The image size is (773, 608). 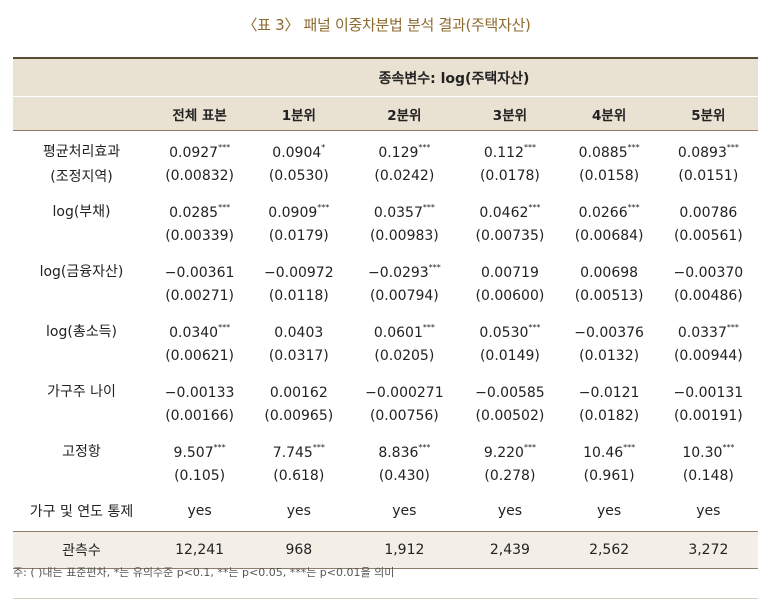 I want to click on coefficient-value: 0.0285, so click(x=194, y=213).